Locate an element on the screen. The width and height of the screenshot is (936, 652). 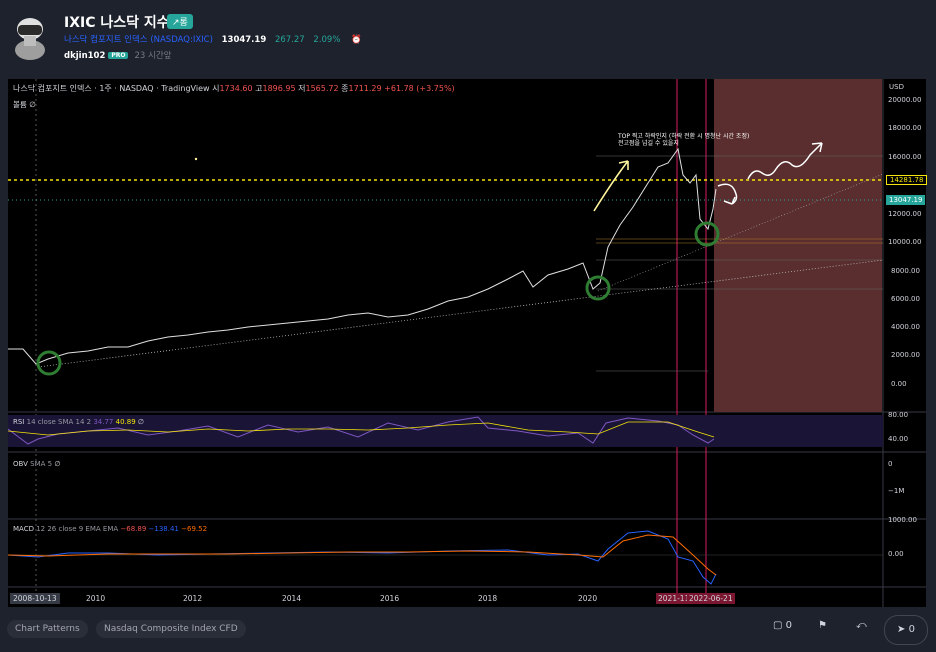
macd-axis-high: 1000.00 is located at coordinates (902, 520).